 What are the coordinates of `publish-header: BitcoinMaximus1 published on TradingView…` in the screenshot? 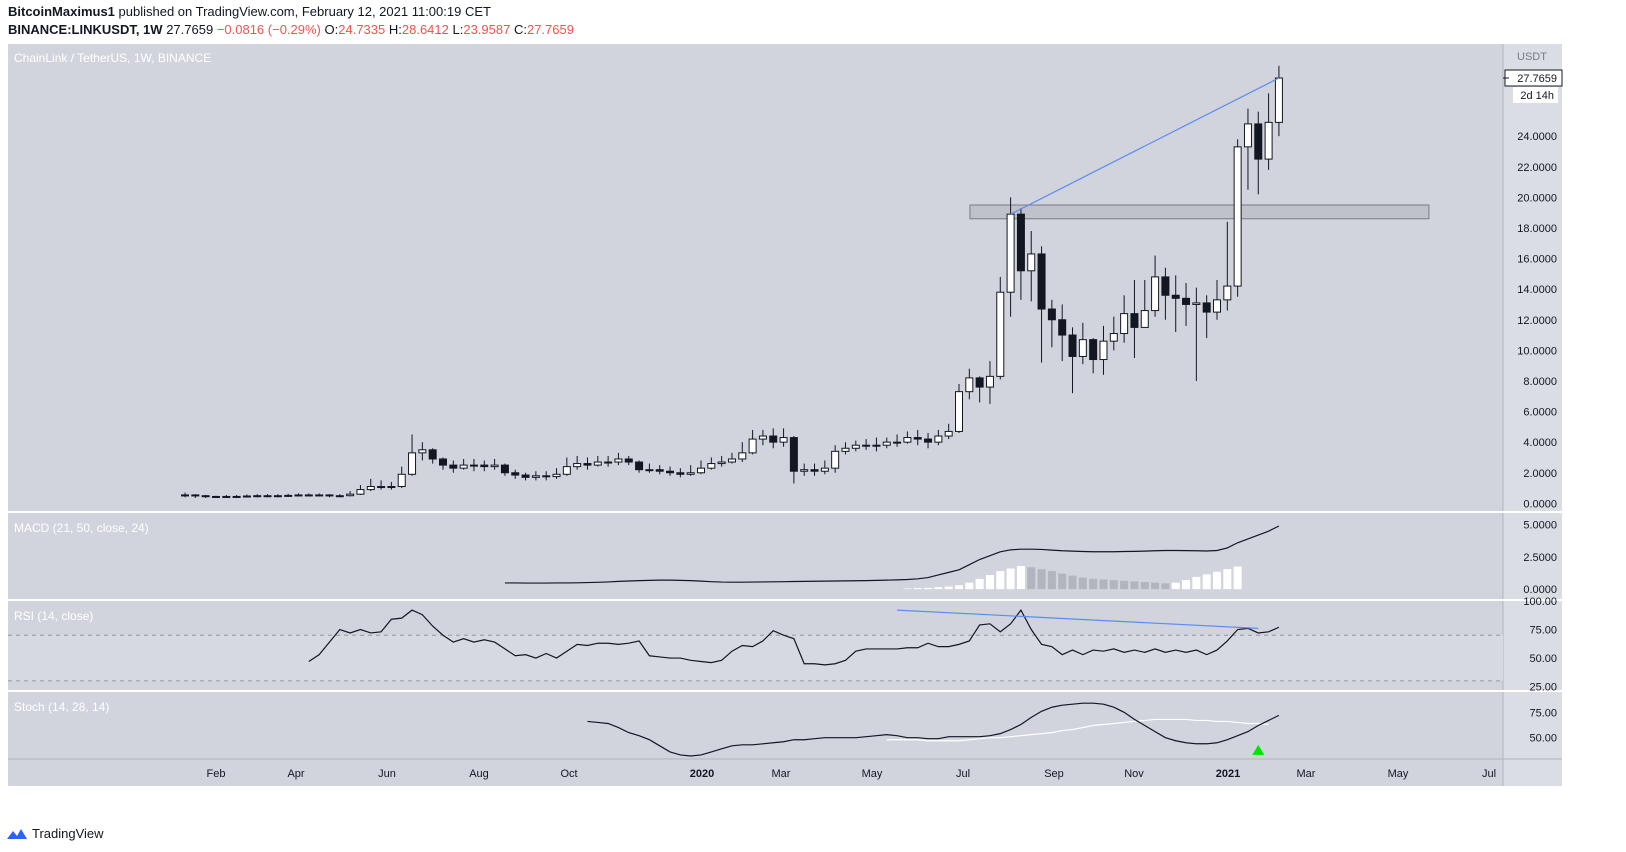 It's located at (249, 11).